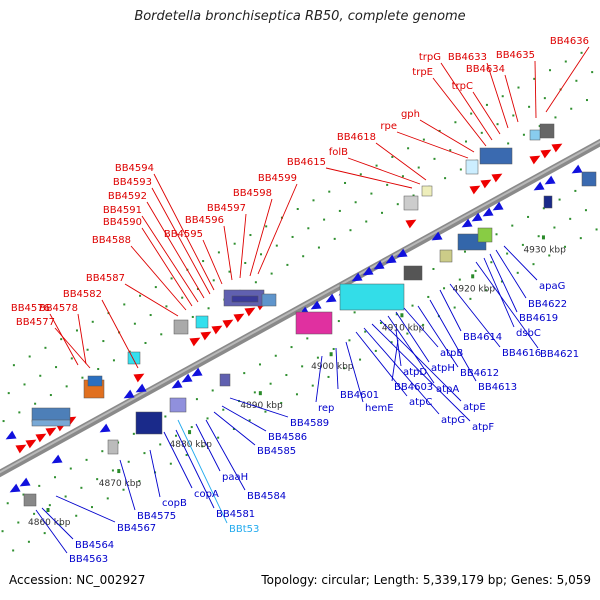 This screenshot has width=600, height=600. I want to click on gene-label-atpe: atpE, so click(474, 407).